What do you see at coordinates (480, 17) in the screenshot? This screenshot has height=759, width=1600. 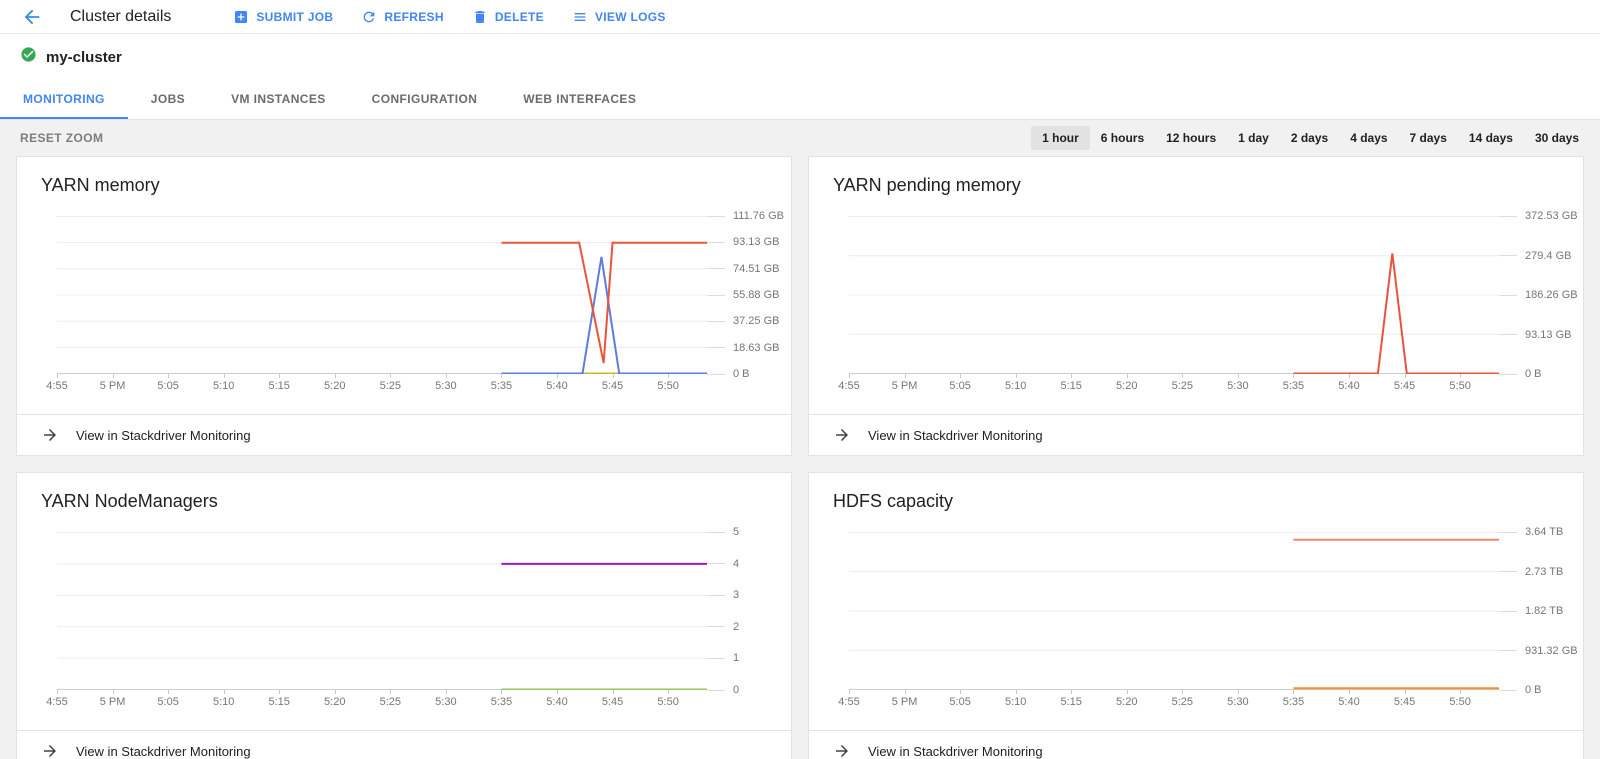 I see `trash-icon` at bounding box center [480, 17].